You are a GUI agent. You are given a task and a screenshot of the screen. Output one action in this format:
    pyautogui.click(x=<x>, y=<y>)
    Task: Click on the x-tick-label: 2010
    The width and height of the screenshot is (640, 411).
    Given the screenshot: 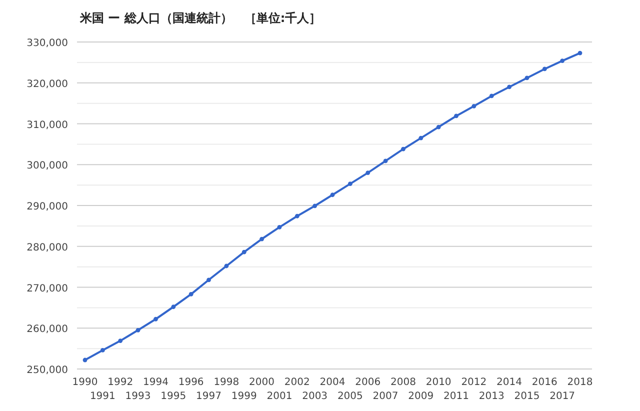 What is the action you would take?
    pyautogui.click(x=439, y=382)
    